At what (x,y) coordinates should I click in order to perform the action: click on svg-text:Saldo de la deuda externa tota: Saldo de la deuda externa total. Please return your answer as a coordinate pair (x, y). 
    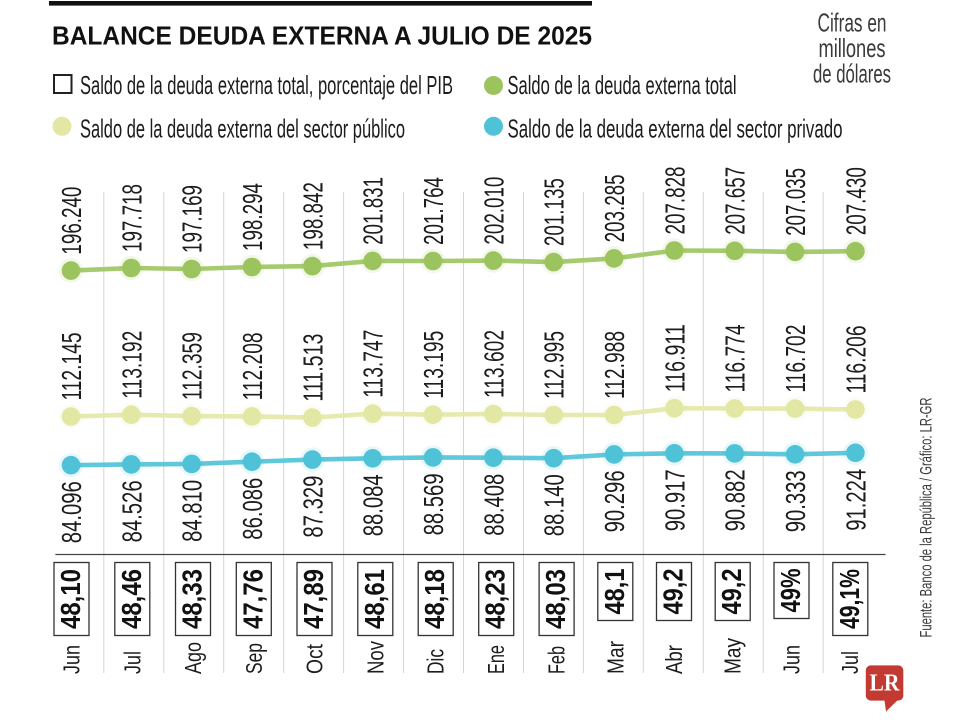
    Looking at the image, I should click on (622, 85).